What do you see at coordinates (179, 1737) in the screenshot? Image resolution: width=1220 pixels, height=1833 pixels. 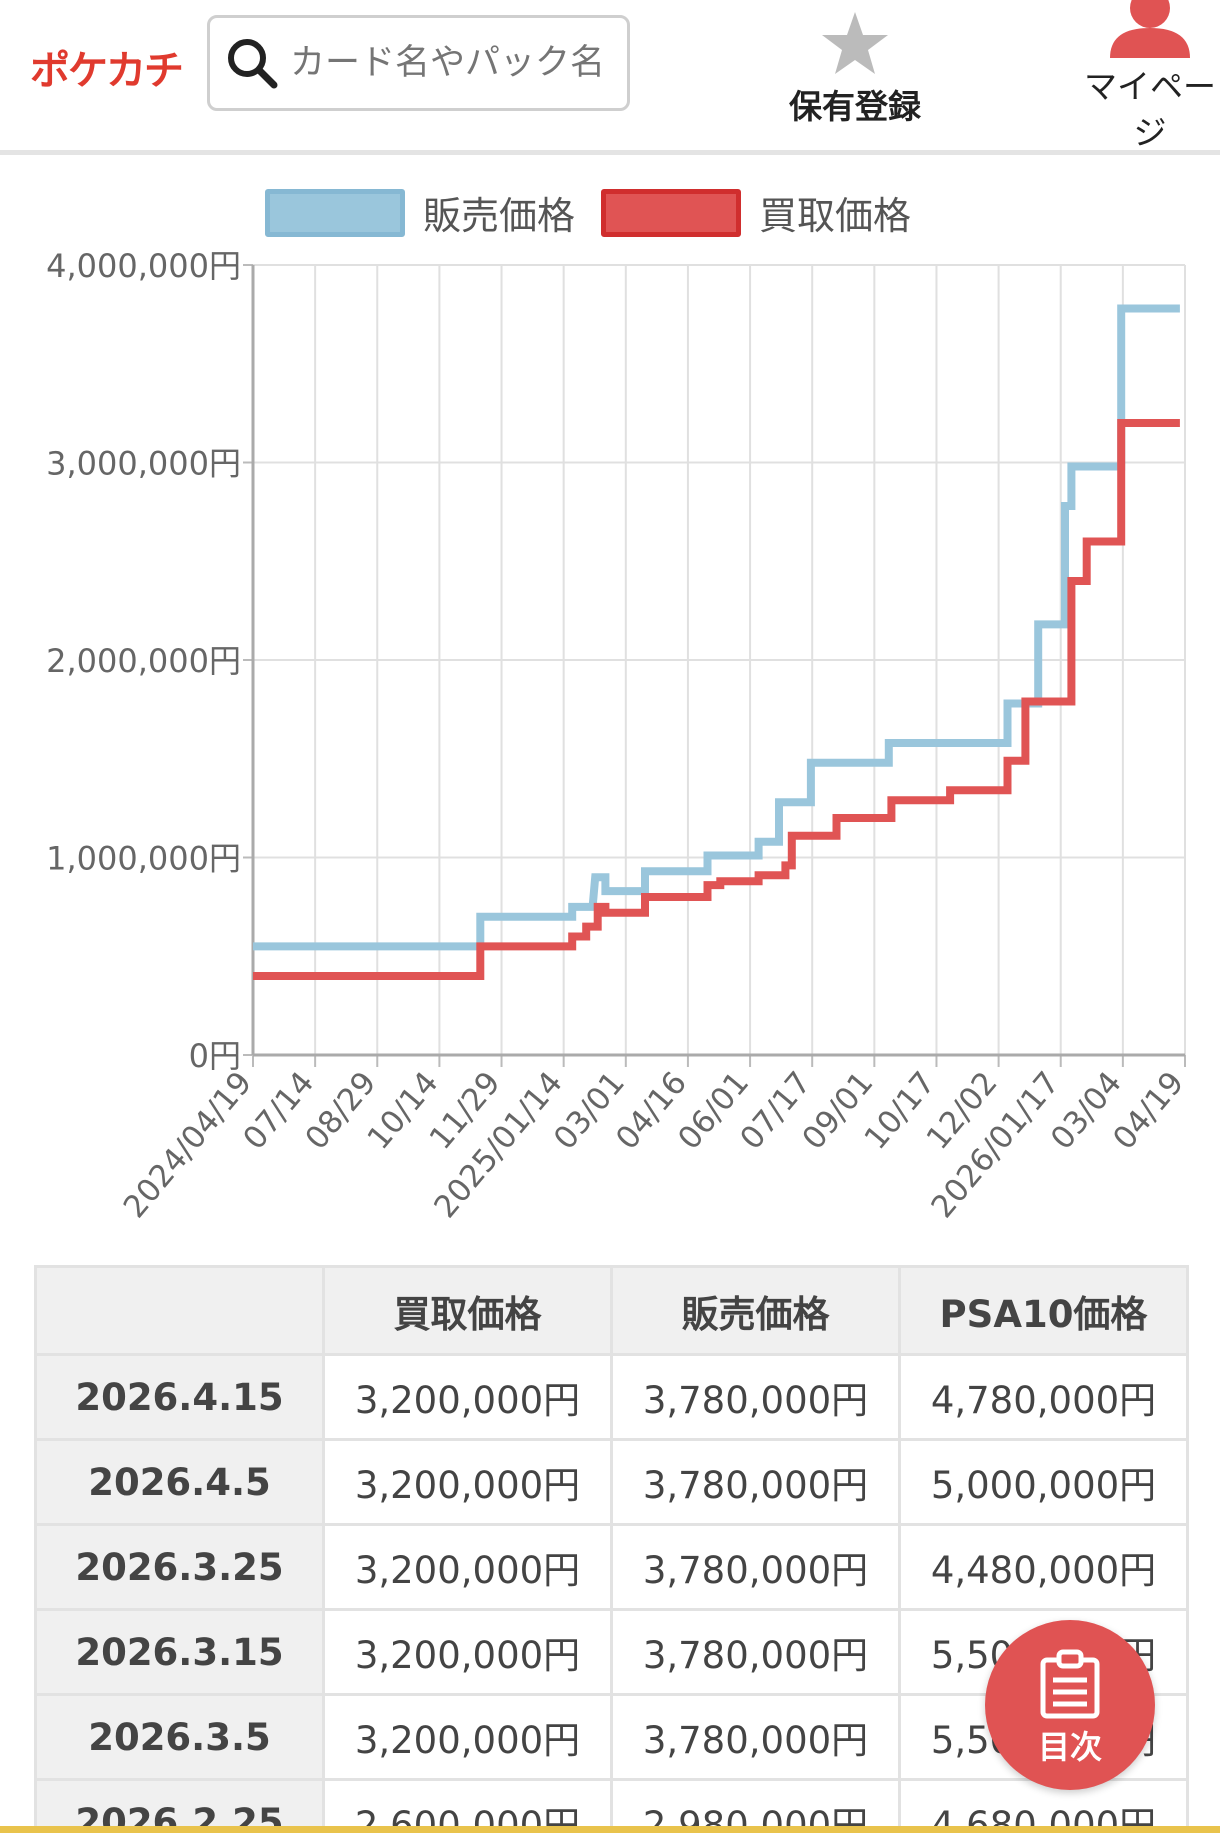 I see `row-date: 2026.3.5` at bounding box center [179, 1737].